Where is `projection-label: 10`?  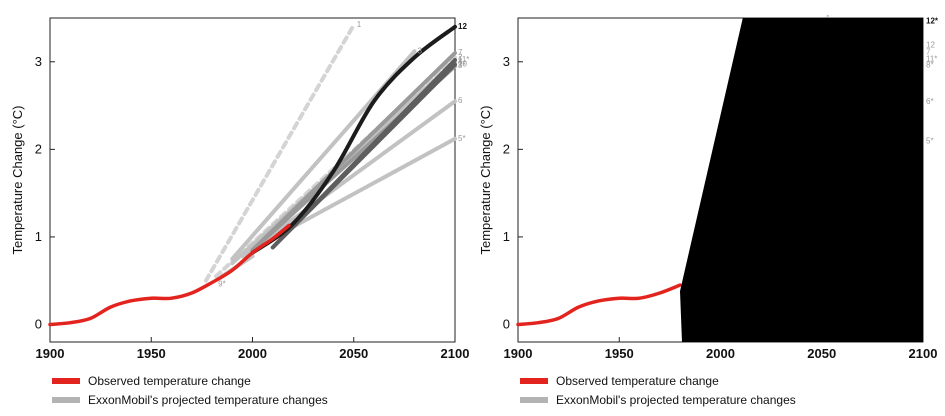
projection-label: 10 is located at coordinates (462, 63).